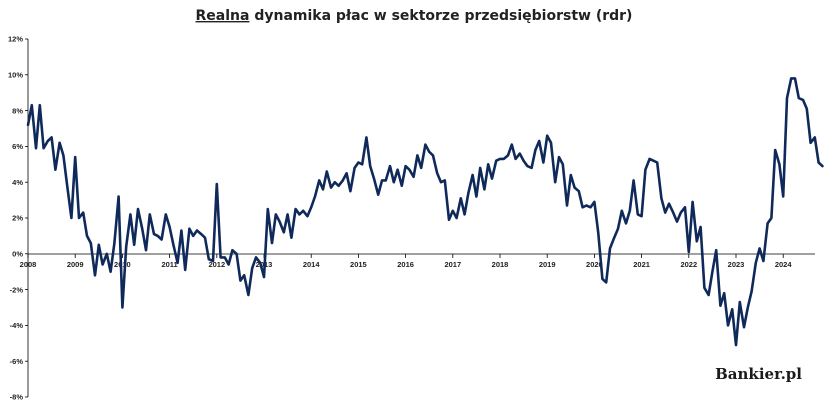 The height and width of the screenshot is (401, 828). Describe the element at coordinates (17, 110) in the screenshot. I see `y-tick-label: 8%` at that location.